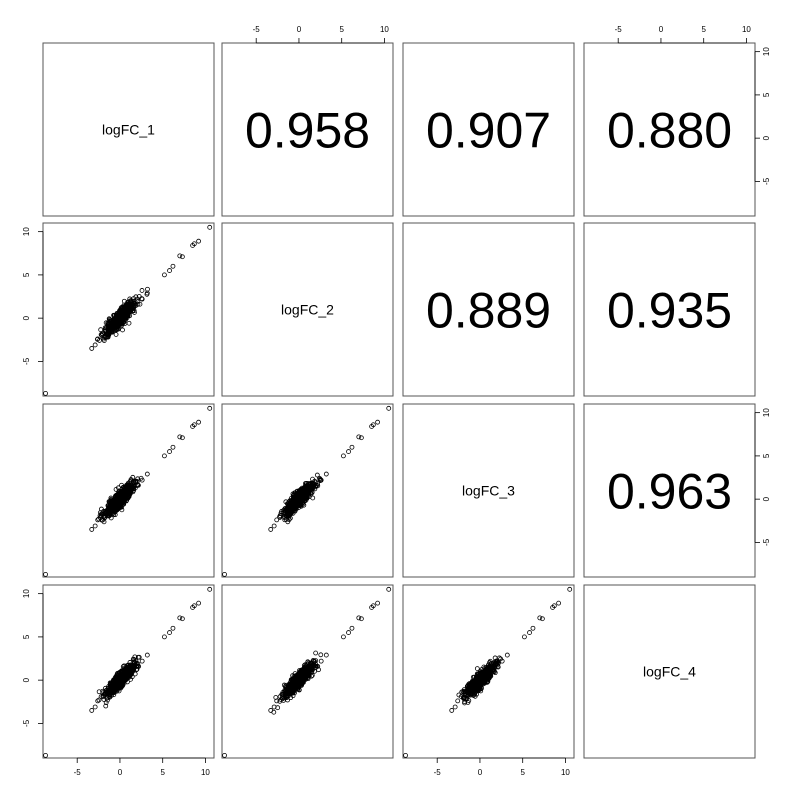 The height and width of the screenshot is (800, 800). I want to click on bottom-x-axis-0: -5 0 5 10, so click(142, 767).